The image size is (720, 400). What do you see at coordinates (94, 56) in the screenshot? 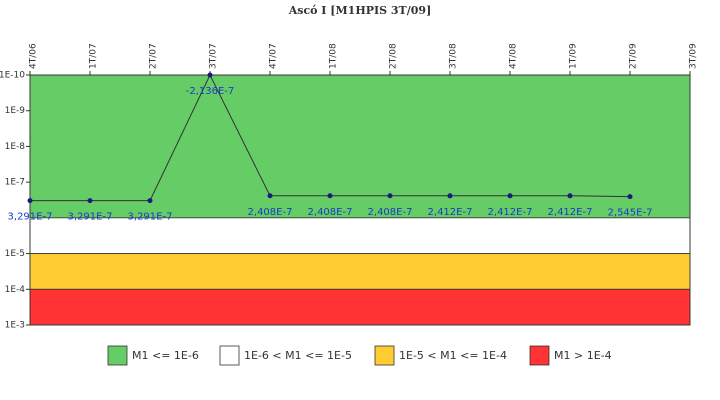
I see `x-tick-label: 1T/07` at bounding box center [94, 56].